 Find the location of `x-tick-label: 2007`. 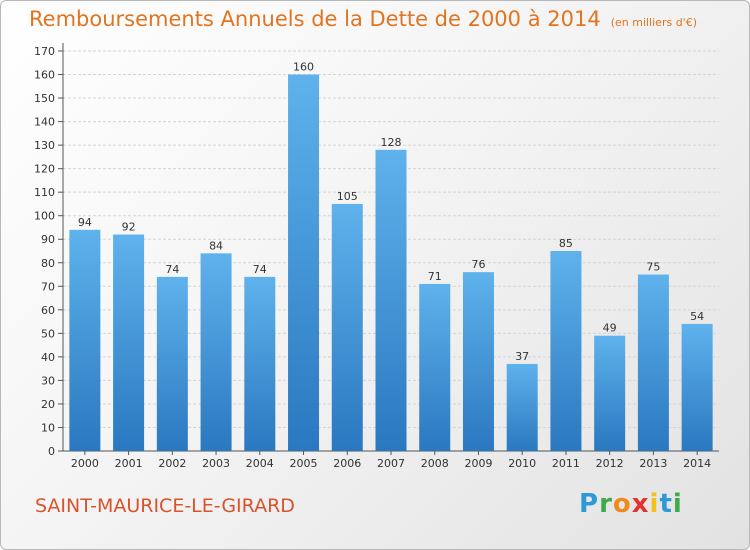

x-tick-label: 2007 is located at coordinates (391, 463).